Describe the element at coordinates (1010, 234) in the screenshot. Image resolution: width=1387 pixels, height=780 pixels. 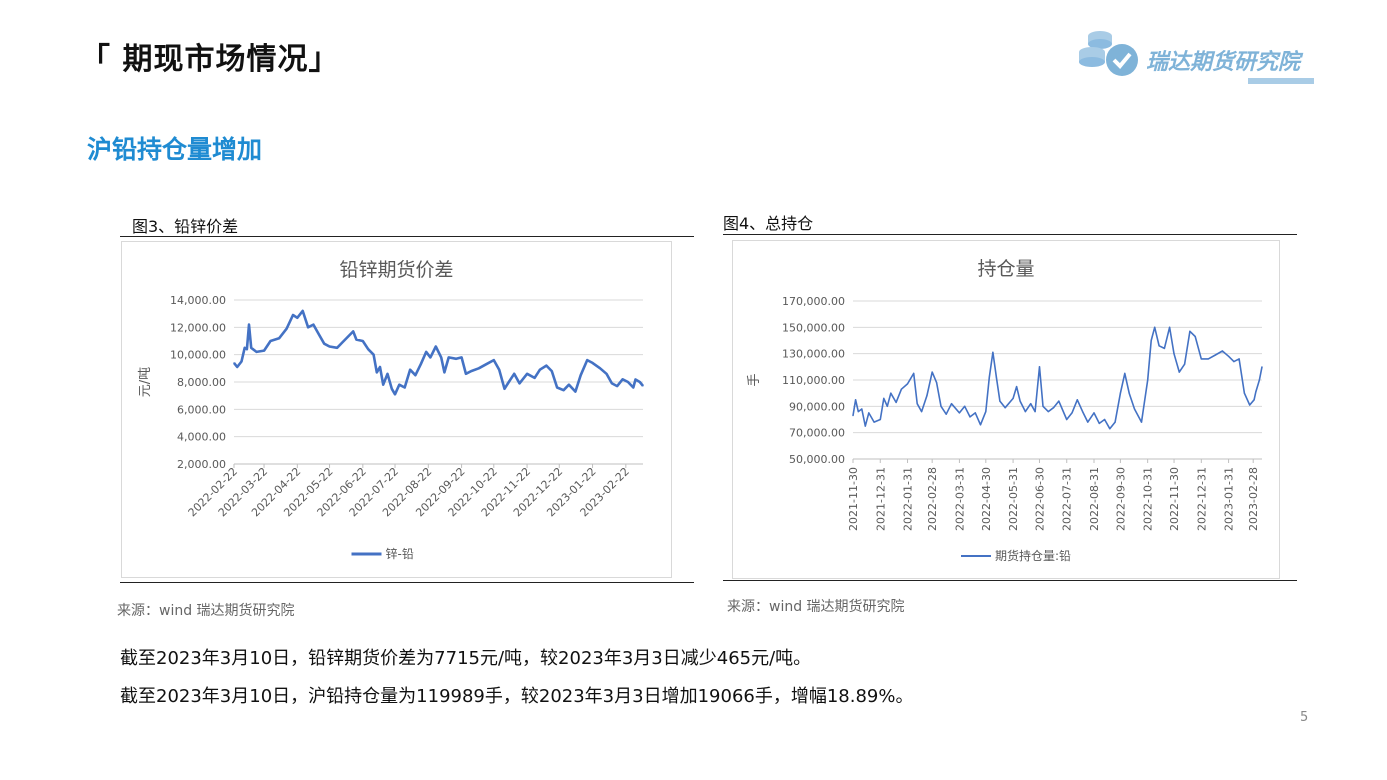
I see `figure-4-top-rule` at that location.